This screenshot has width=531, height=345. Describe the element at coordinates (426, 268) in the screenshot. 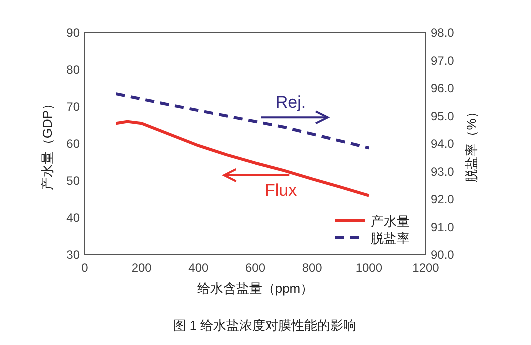

I see `x-tick-label: 1200` at that location.